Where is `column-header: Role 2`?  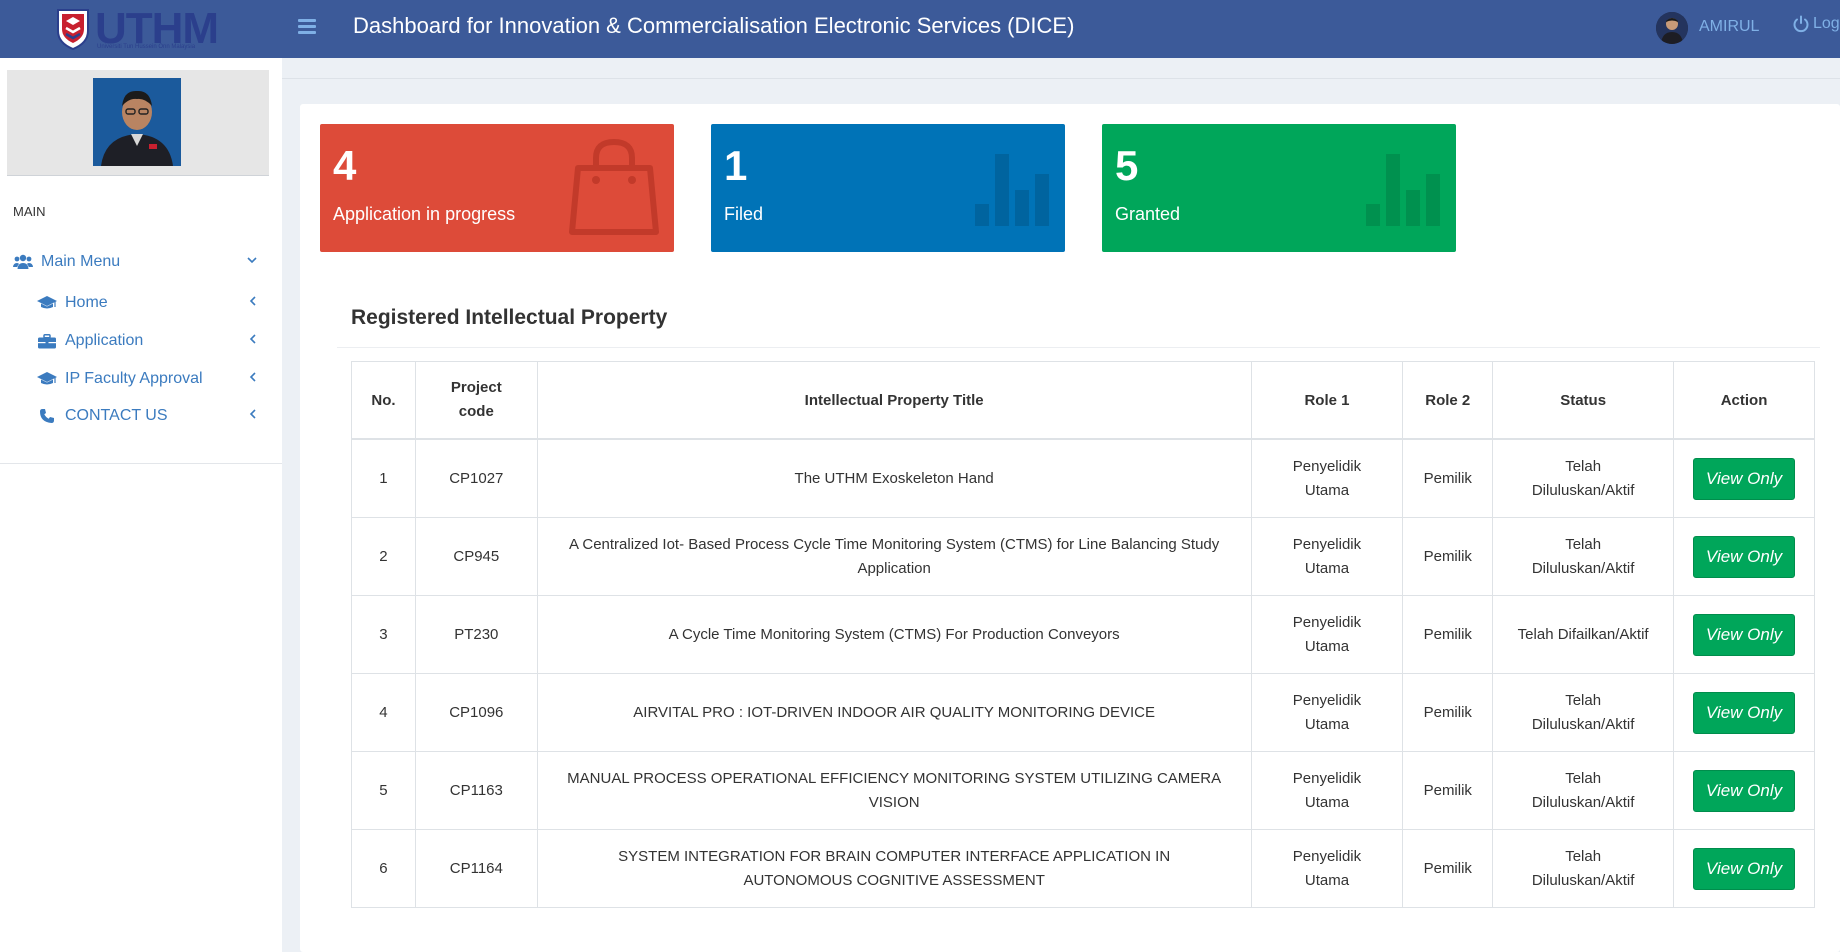 column-header: Role 2 is located at coordinates (1448, 400).